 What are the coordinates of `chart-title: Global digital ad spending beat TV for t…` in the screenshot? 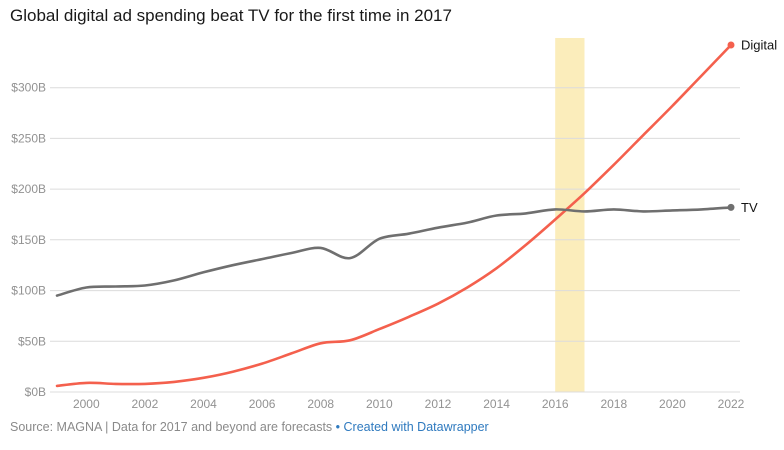 It's located at (231, 15).